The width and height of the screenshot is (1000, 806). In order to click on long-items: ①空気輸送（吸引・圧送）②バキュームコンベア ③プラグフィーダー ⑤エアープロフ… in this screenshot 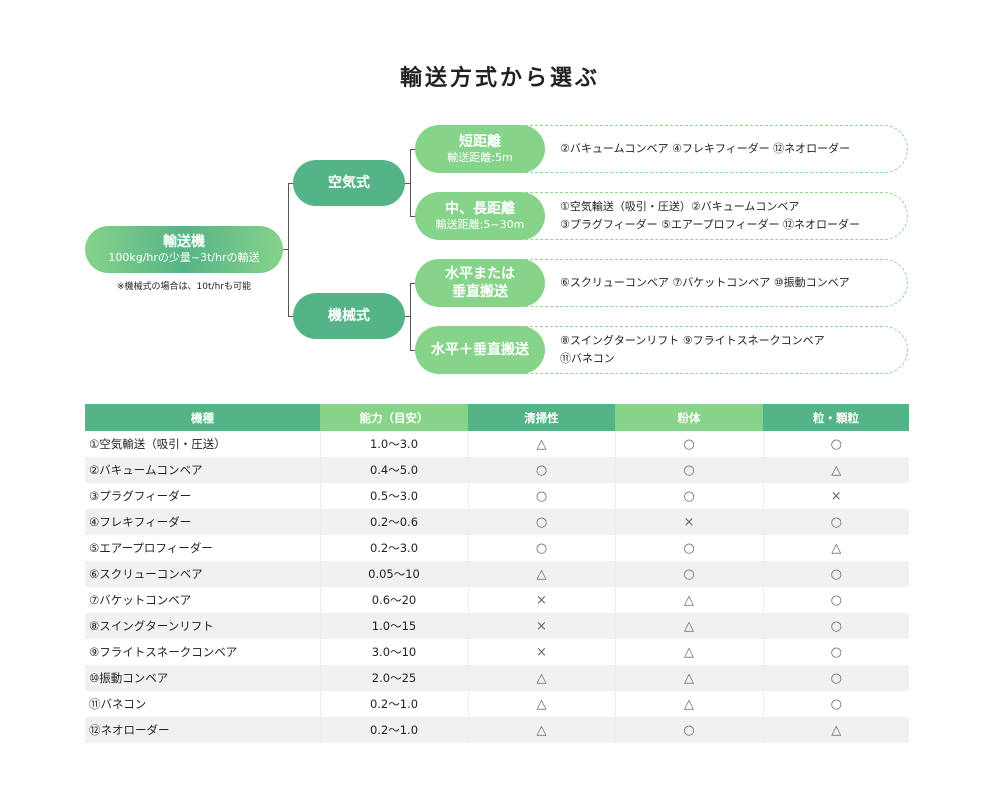, I will do `click(716, 216)`.